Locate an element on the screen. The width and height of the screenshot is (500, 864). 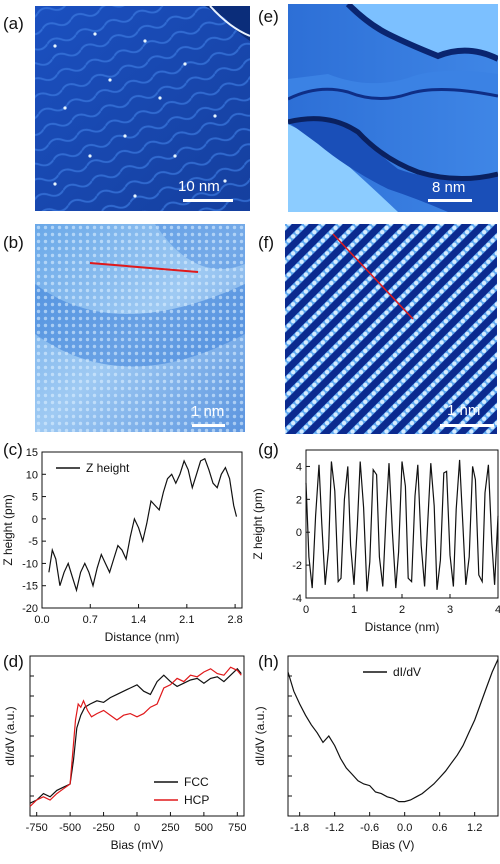
x-tick-label-h: -1.8 is located at coordinates (299, 828).